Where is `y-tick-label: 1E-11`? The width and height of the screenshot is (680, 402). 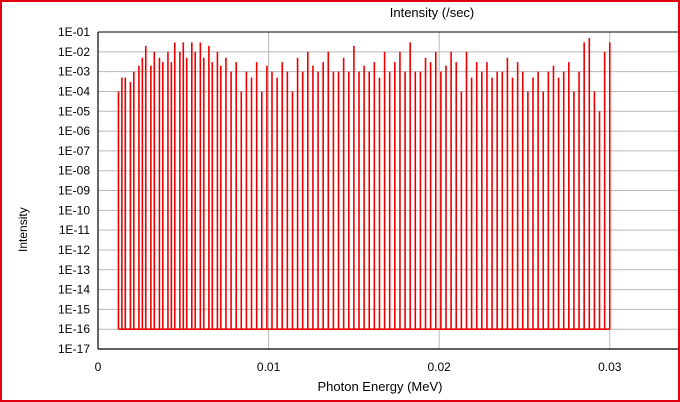
y-tick-label: 1E-11 is located at coordinates (74, 230).